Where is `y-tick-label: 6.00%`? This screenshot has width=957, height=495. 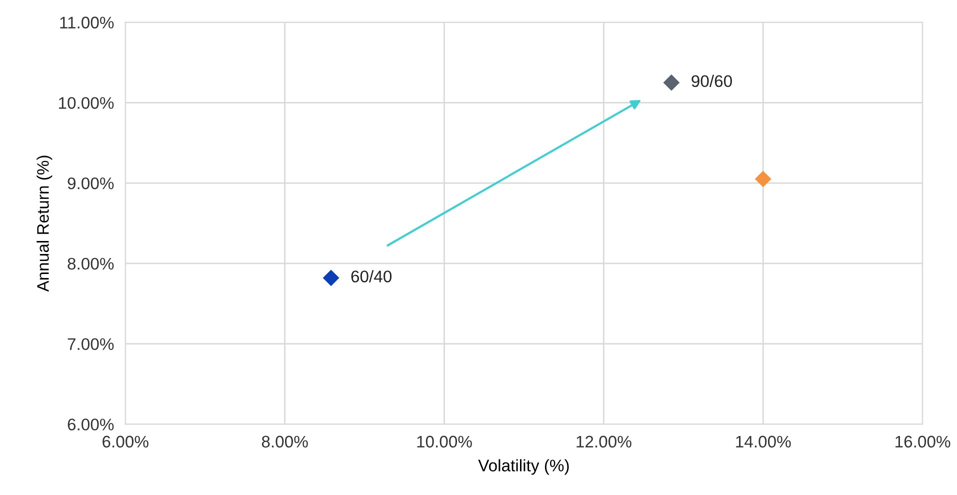 y-tick-label: 6.00% is located at coordinates (91, 424).